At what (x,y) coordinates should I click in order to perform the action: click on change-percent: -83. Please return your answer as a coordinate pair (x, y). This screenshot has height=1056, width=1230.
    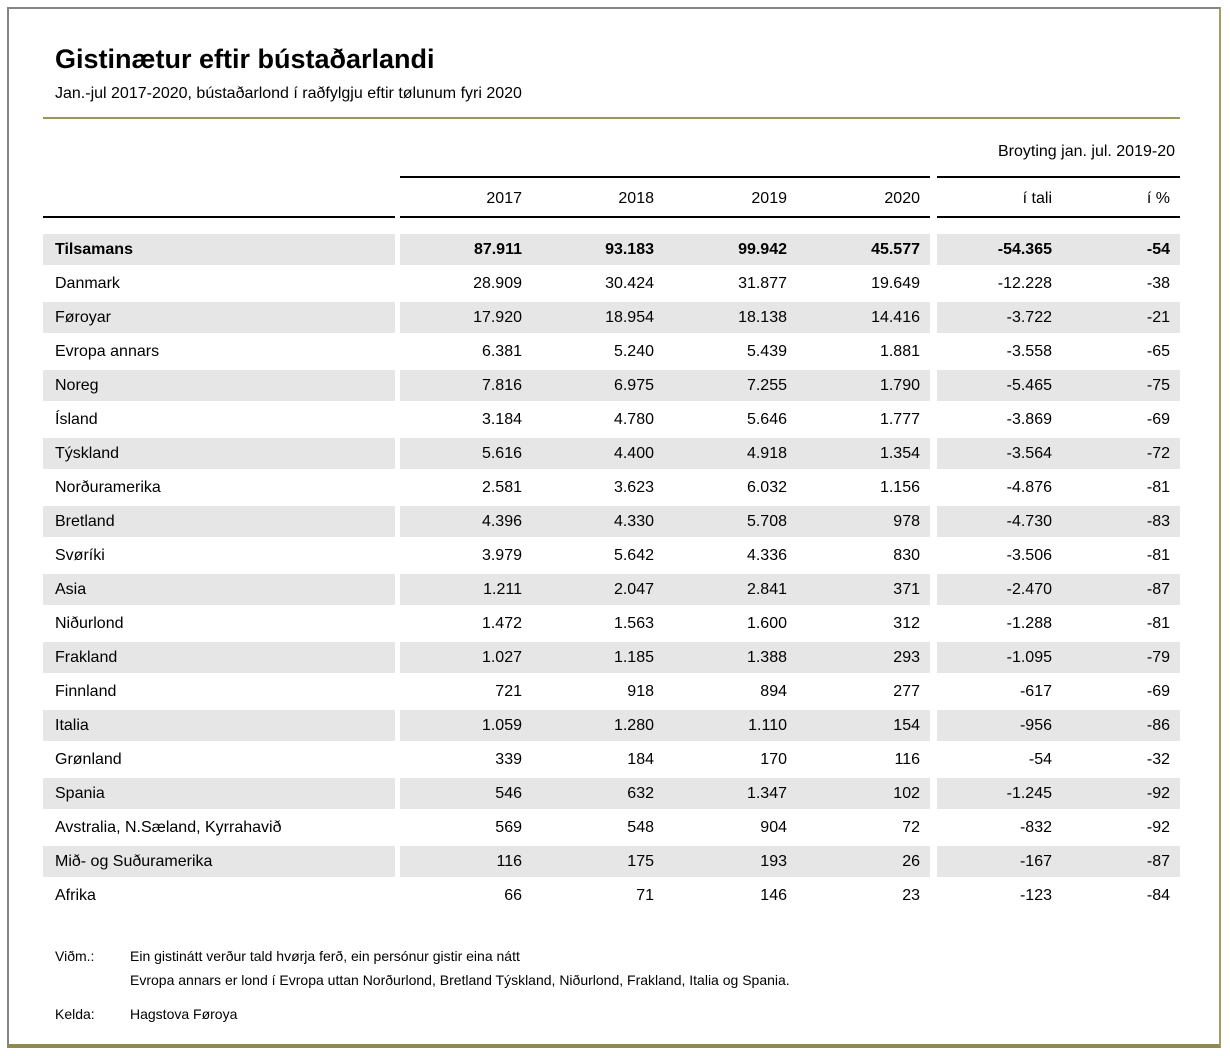
    Looking at the image, I should click on (1121, 521).